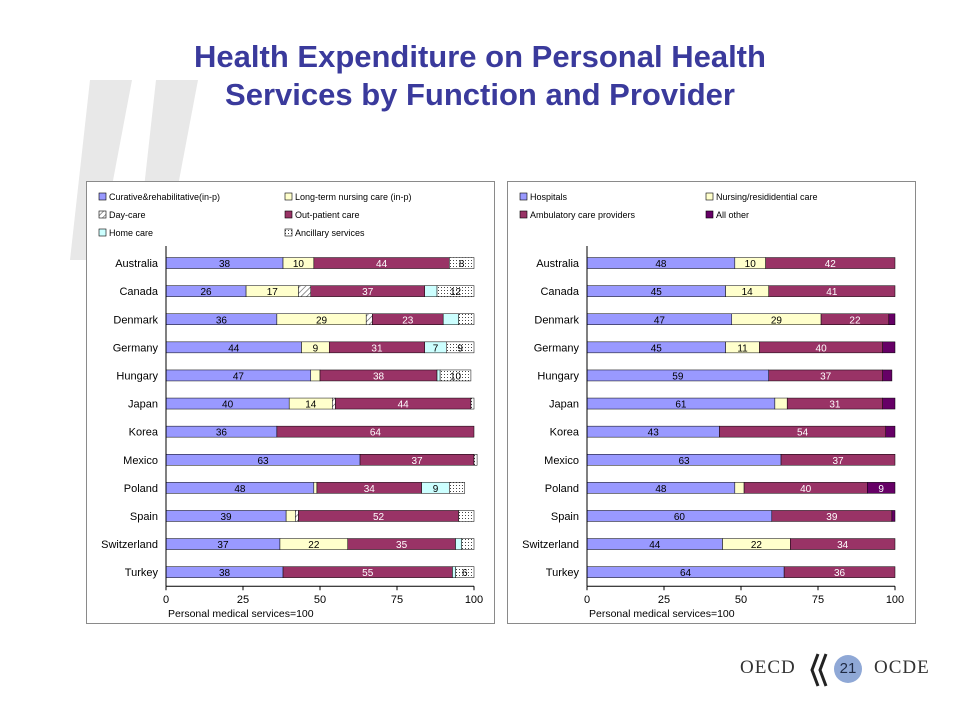 This screenshot has height=720, width=960. I want to click on bar-segment-denmark-home-care, so click(450, 319).